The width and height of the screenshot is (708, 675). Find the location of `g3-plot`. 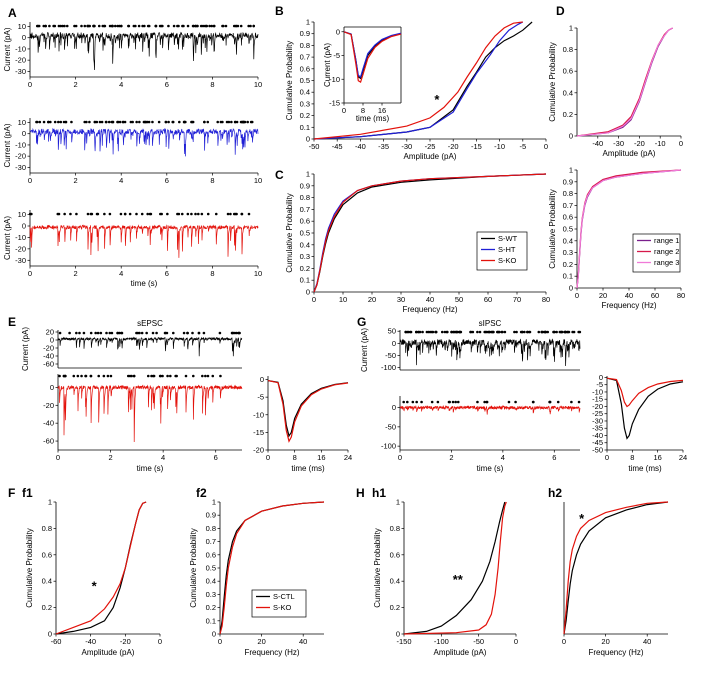

g3-plot is located at coordinates (644, 414).